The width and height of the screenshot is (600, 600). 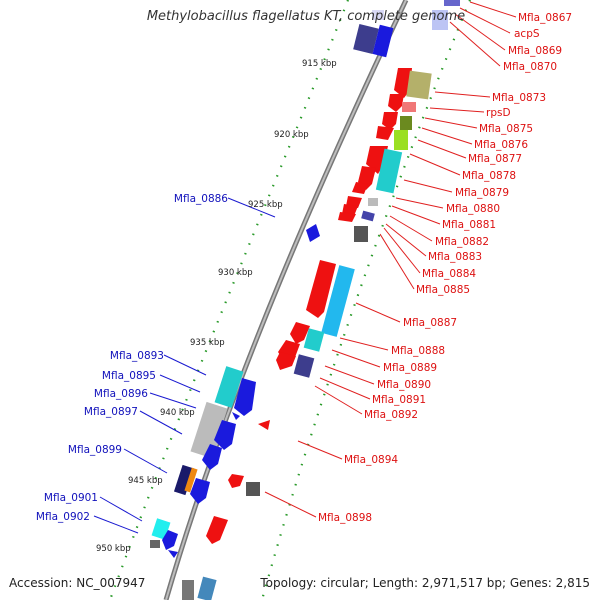 What do you see at coordinates (495, 159) in the screenshot?
I see `gene-label: Mfla_0877` at bounding box center [495, 159].